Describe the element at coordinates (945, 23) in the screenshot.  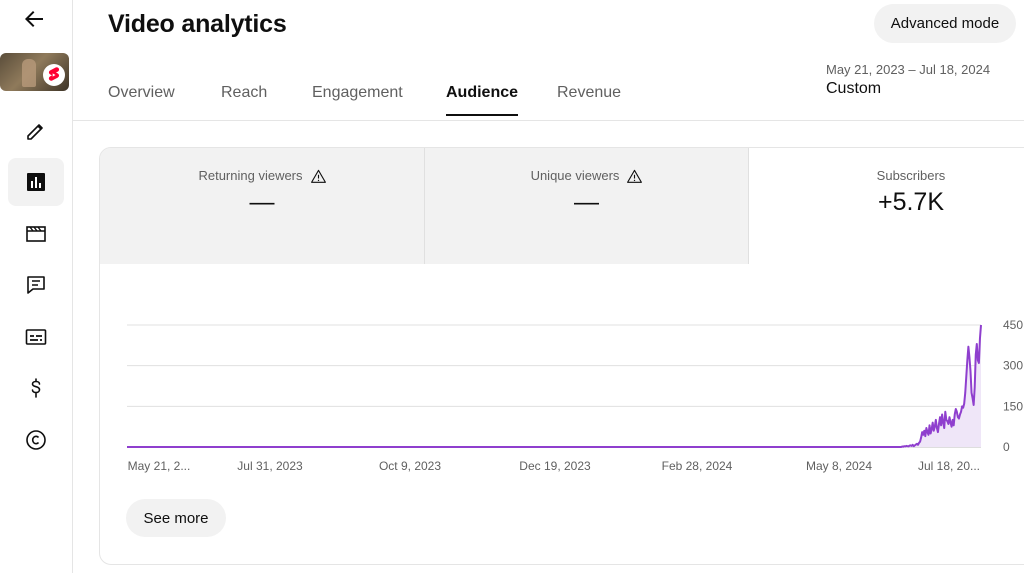
I see `advanced-mode-button: Advanced mode` at that location.